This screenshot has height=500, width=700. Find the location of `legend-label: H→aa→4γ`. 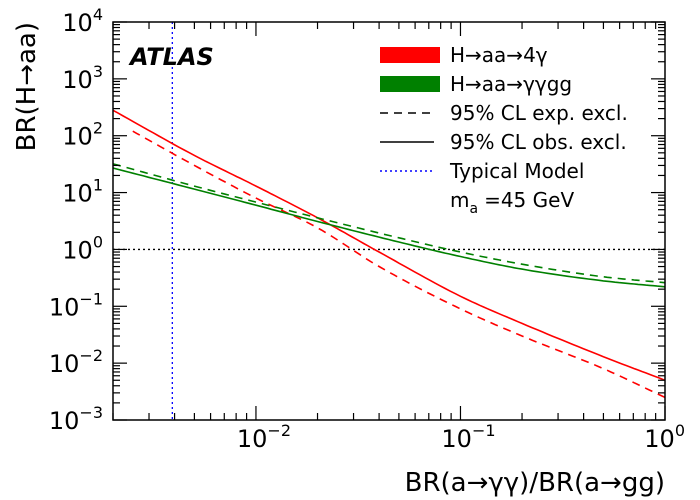

legend-label: H→aa→4γ is located at coordinates (499, 55).